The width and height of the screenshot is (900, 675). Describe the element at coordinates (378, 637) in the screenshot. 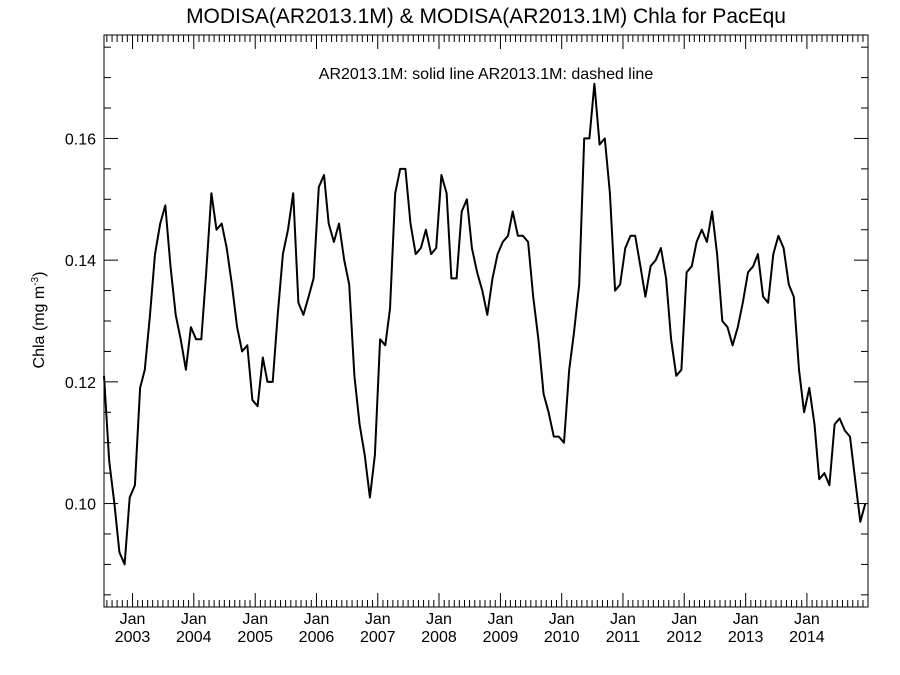

I see `x-tick-year-label: 2007` at that location.